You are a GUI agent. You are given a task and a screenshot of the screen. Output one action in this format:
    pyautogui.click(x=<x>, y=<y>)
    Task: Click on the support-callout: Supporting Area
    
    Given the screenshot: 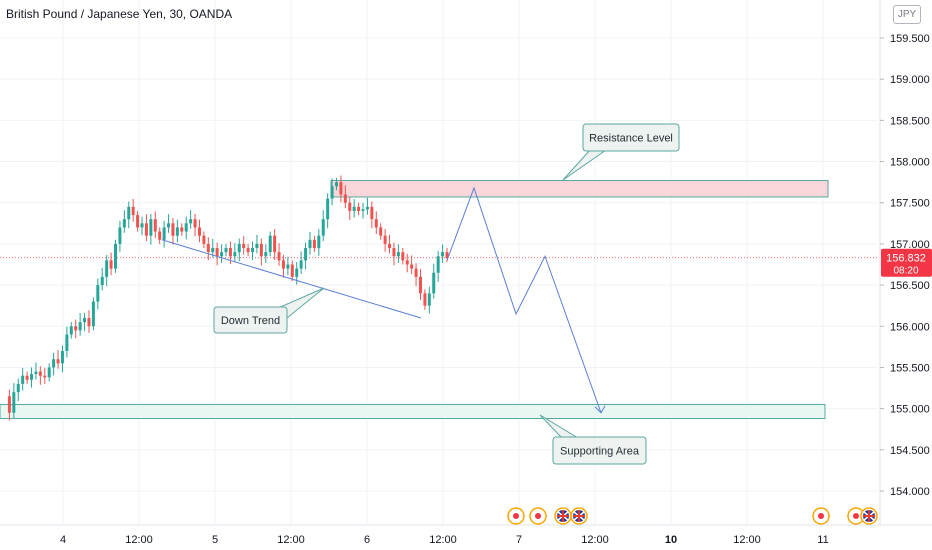 What is the action you would take?
    pyautogui.click(x=593, y=439)
    